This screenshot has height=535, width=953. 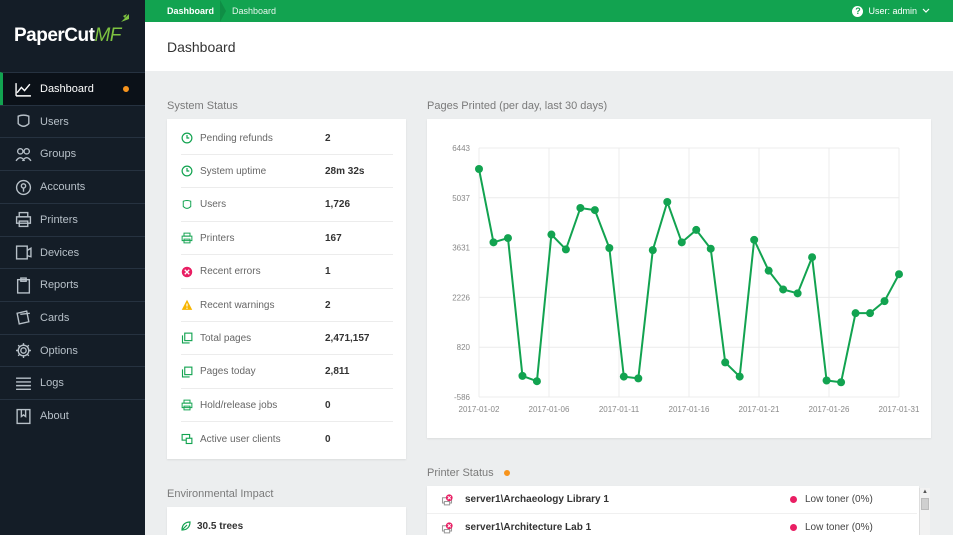 I want to click on printer-name: server1\Architecture Lab 1, so click(x=528, y=527).